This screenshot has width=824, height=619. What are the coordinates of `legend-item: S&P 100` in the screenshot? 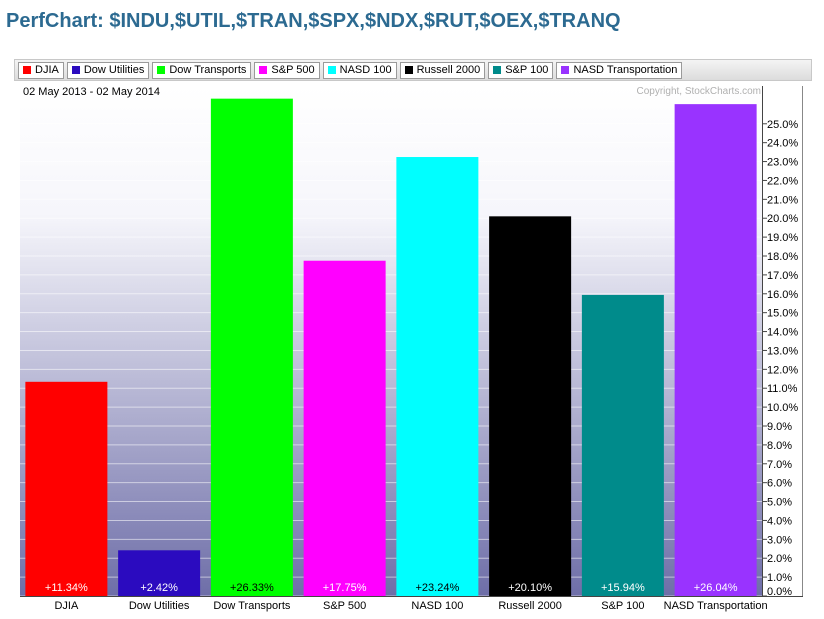 It's located at (521, 70).